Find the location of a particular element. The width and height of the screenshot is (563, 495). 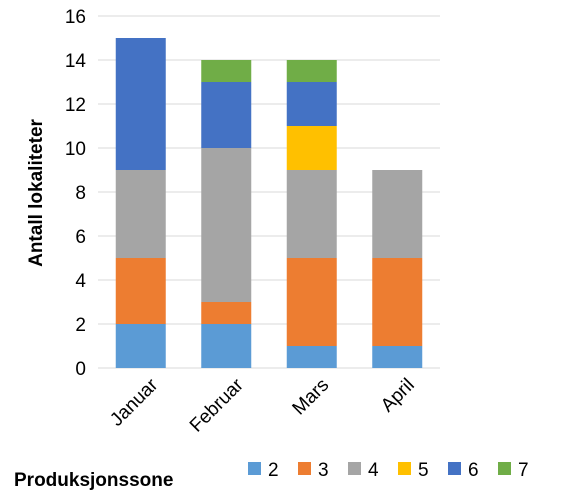

y-tick-label: 16 is located at coordinates (75, 17).